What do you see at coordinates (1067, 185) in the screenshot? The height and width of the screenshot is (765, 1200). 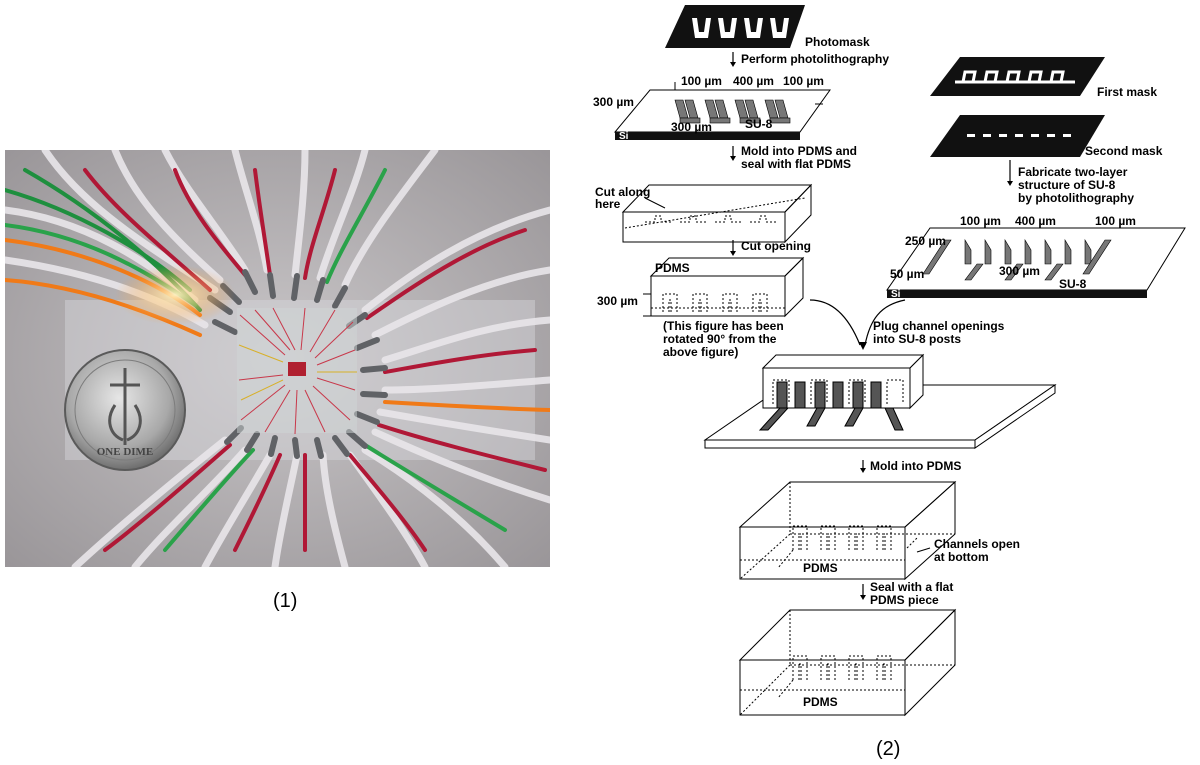 I see `fab-line2: structure of SU-8` at bounding box center [1067, 185].